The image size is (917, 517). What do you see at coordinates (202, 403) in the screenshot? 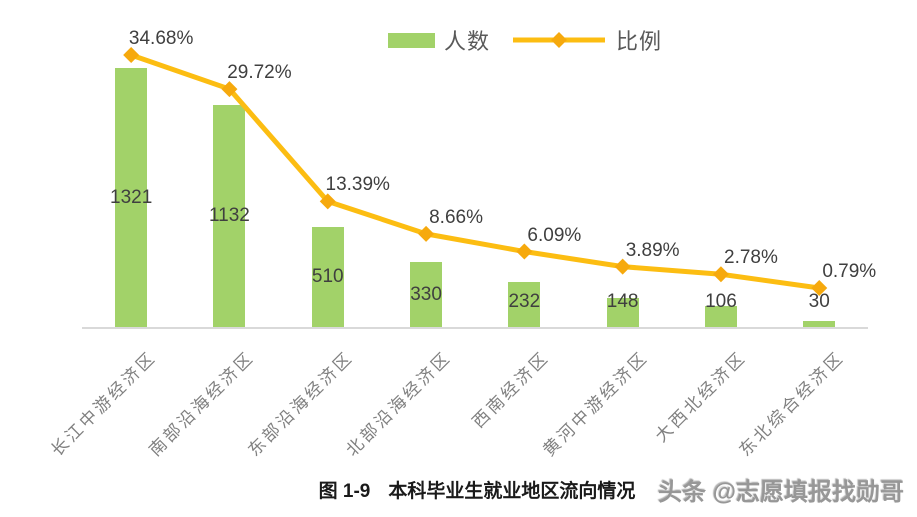
I see `category-label: 南部沿海经济区` at bounding box center [202, 403].